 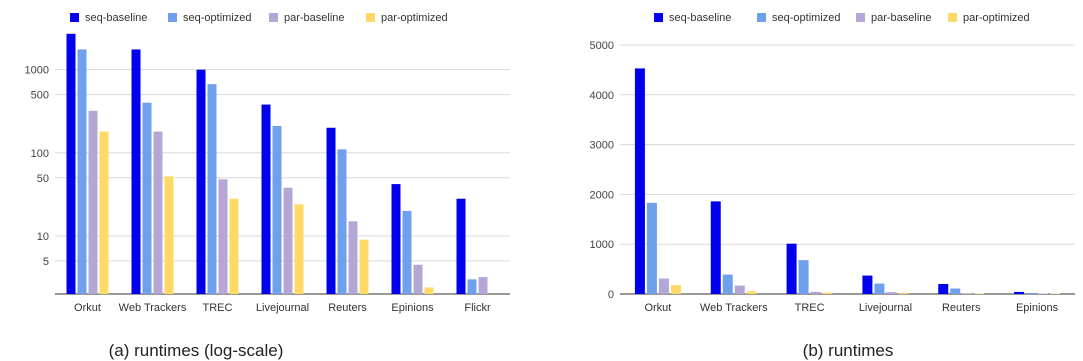 I want to click on bar-flickr-seq-baseline, so click(x=461, y=246).